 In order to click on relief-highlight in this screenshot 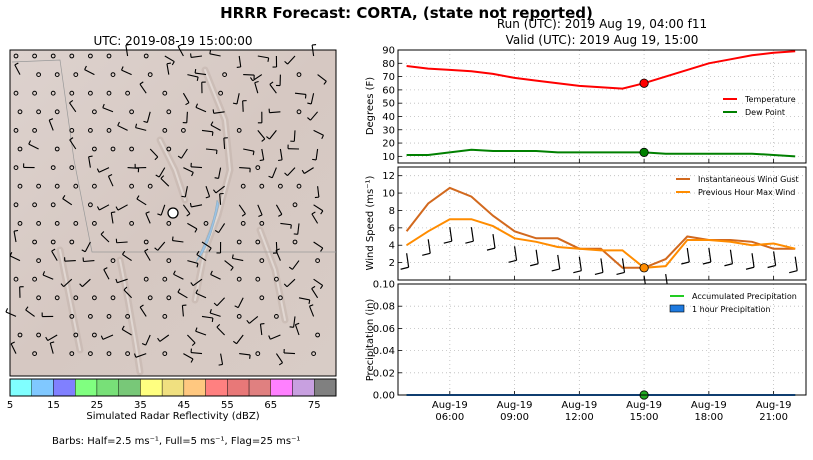, I will do `click(272, 275)`.